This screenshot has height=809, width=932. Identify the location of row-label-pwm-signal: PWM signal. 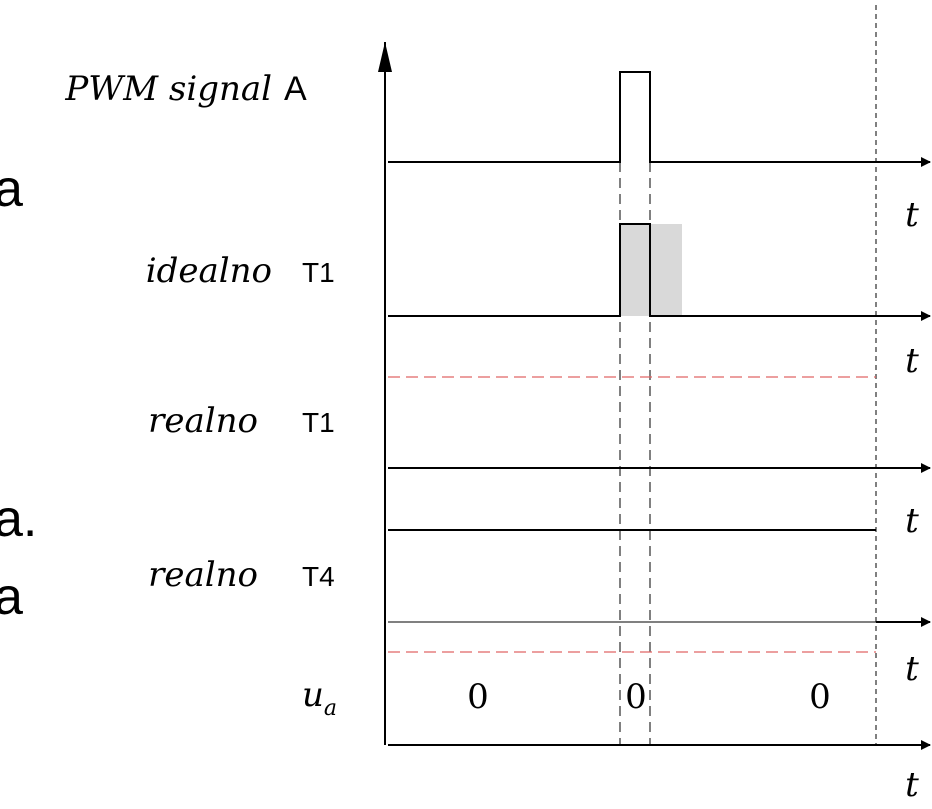
(168, 89).